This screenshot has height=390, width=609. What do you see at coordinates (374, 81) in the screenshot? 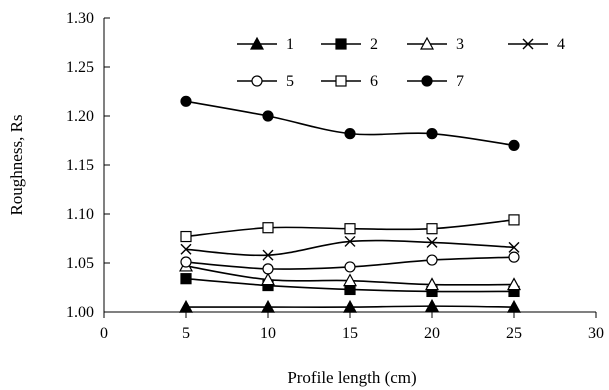
I see `legend-label: 6` at bounding box center [374, 81].